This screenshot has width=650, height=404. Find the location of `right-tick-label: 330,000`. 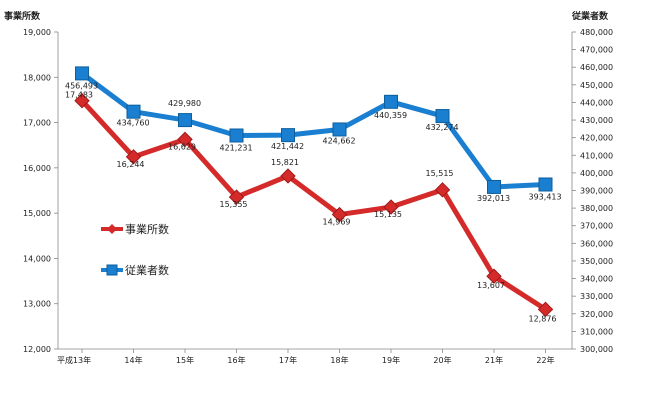

right-tick-label: 330,000 is located at coordinates (596, 296).